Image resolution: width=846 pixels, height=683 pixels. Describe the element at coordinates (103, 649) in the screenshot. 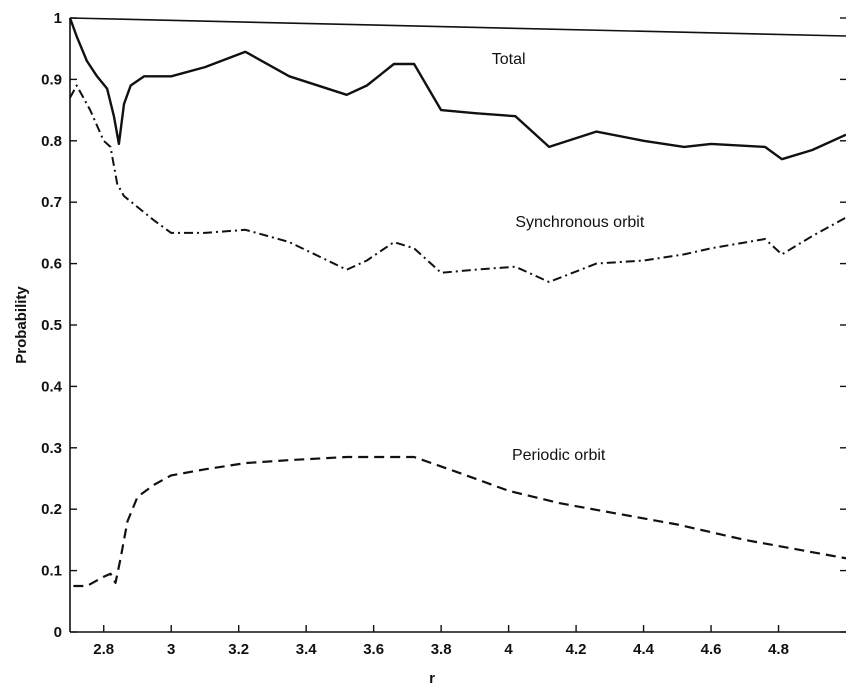

I see `x-tick-label: 2.8` at that location.